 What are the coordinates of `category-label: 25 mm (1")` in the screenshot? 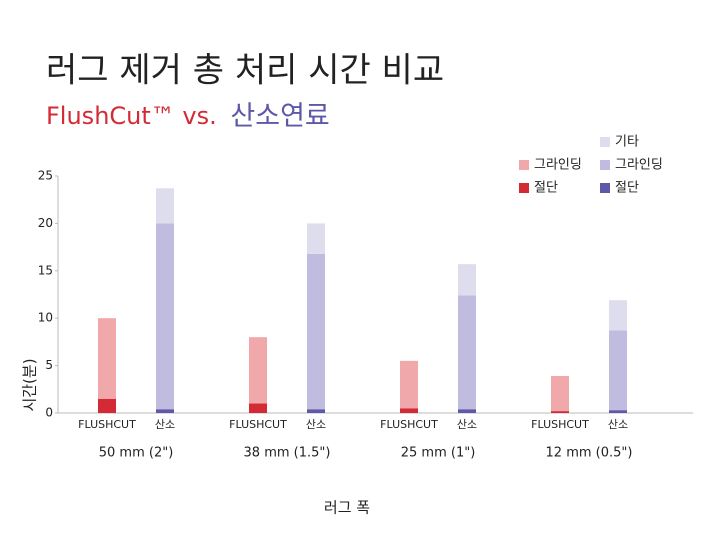 It's located at (438, 453).